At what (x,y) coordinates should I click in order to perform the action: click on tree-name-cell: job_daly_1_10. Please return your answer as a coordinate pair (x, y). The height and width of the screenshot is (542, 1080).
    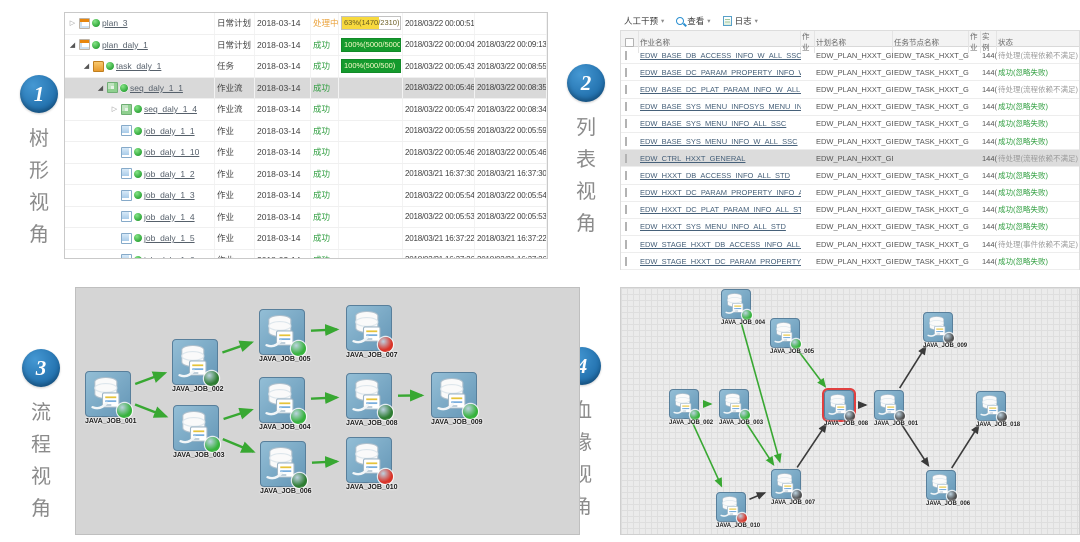
    Looking at the image, I should click on (140, 152).